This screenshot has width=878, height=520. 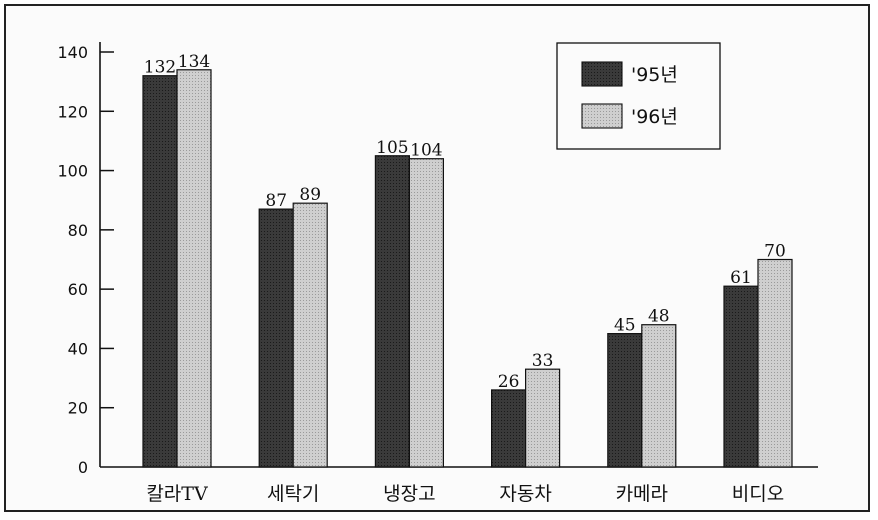 I want to click on y-axis: 0 20 40 60 80 100 120 140, so click(x=85, y=259).